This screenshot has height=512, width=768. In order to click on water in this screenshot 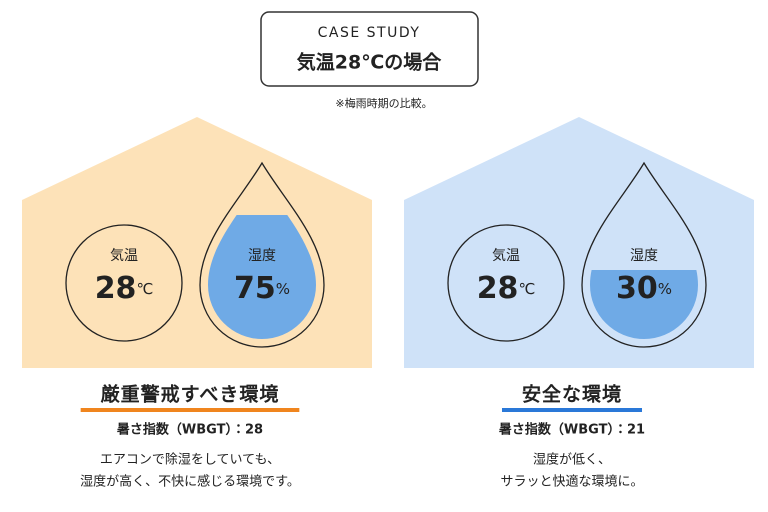, I will do `click(262, 277)`.